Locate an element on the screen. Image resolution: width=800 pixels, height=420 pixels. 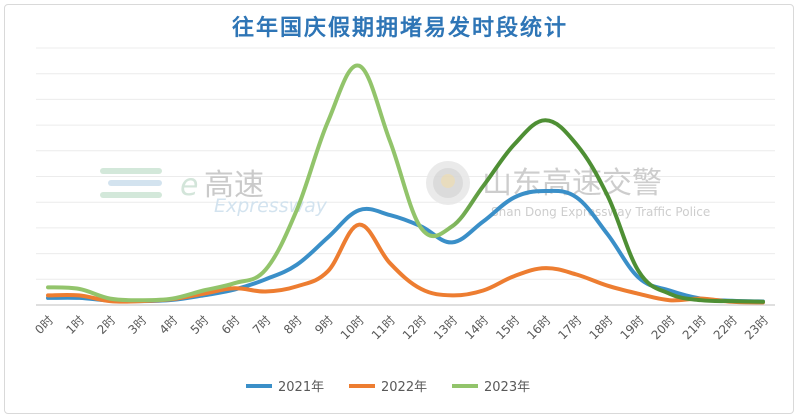
x-tick-label: 3时 is located at coordinates (138, 325).